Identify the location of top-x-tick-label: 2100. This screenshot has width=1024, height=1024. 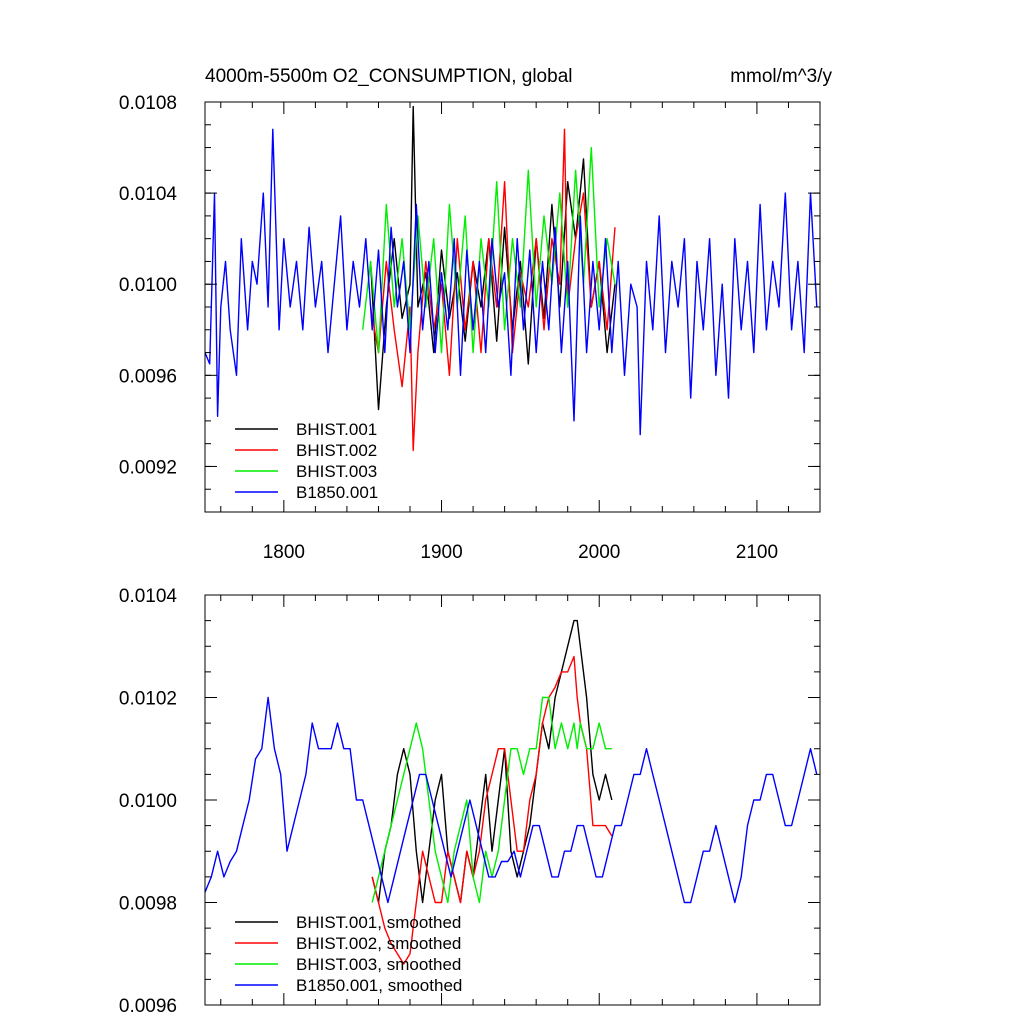
(757, 552).